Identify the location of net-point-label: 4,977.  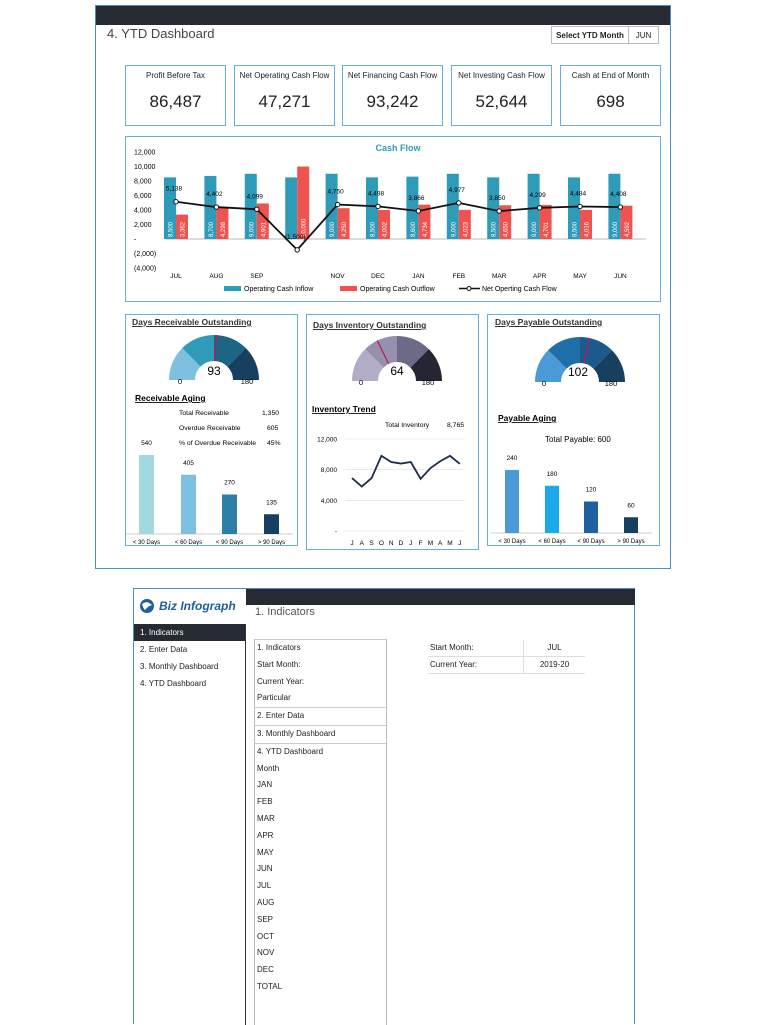
(457, 190).